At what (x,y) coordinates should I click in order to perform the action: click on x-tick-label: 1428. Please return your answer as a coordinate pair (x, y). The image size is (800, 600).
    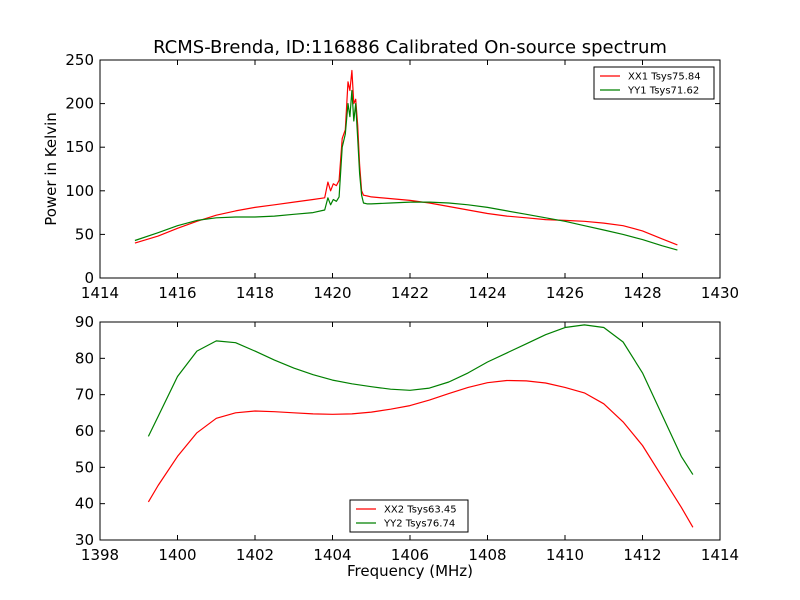
    Looking at the image, I should click on (642, 293).